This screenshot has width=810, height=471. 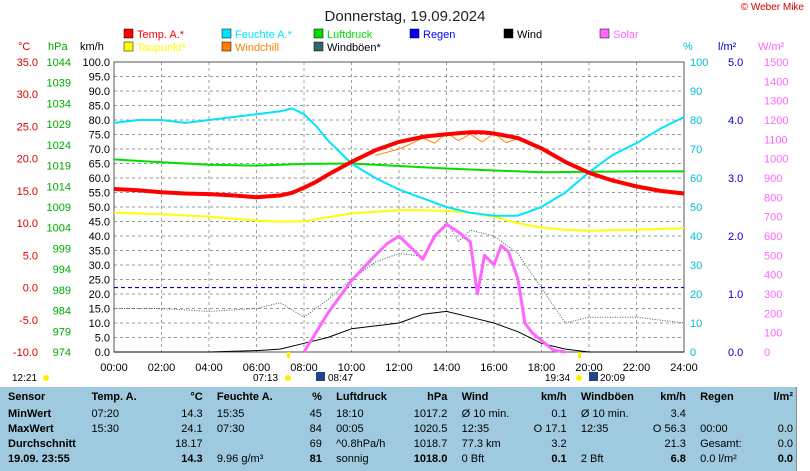 I want to click on stats-cell-h-time: 15:35, so click(x=230, y=414).